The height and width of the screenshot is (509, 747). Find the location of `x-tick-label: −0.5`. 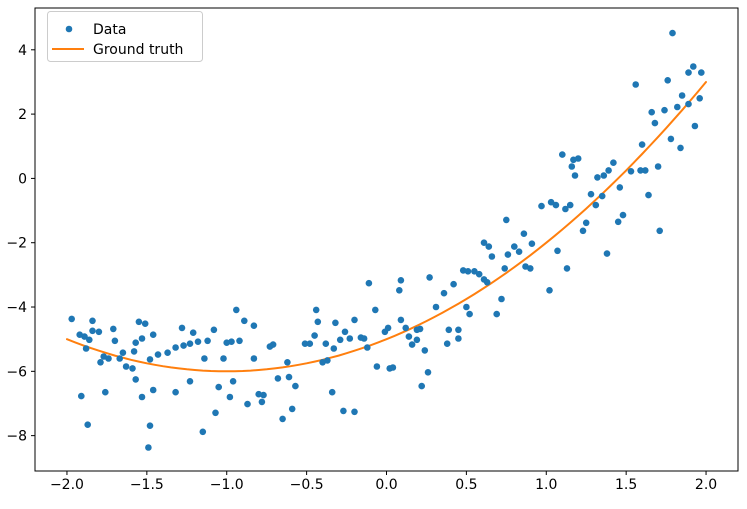

x-tick-label: −0.5 is located at coordinates (307, 485).